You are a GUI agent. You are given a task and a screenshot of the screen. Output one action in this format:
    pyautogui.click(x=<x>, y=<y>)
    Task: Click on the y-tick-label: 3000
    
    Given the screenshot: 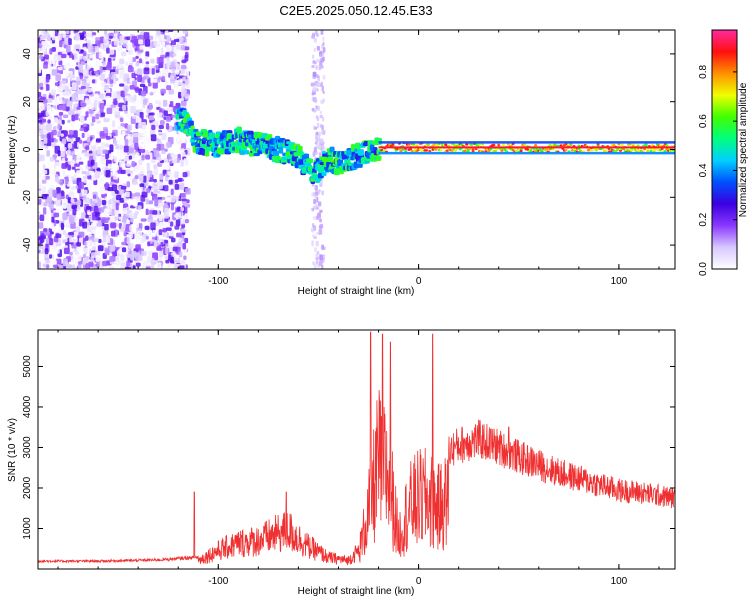 What is the action you would take?
    pyautogui.click(x=27, y=447)
    